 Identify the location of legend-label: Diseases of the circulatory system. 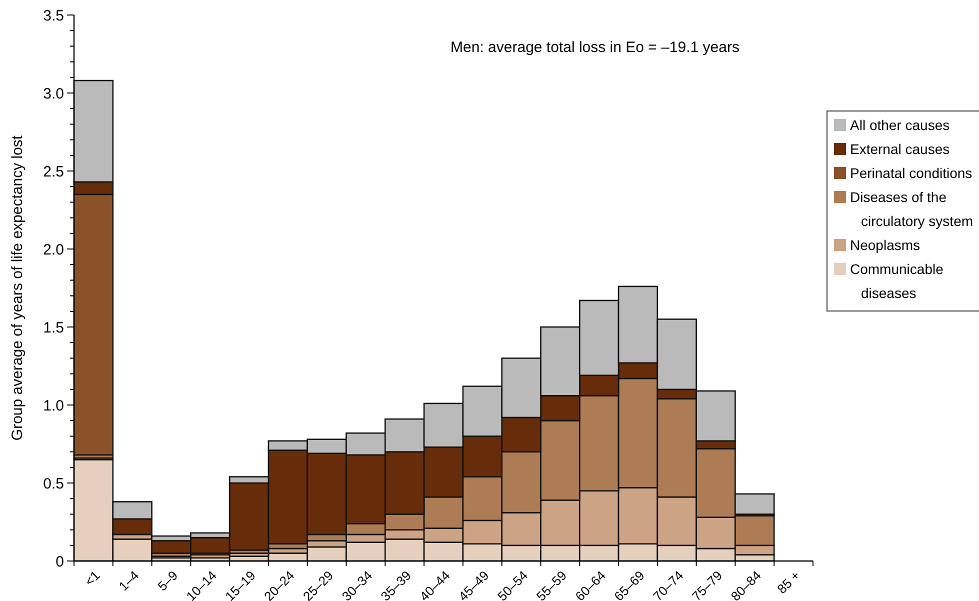
(912, 208).